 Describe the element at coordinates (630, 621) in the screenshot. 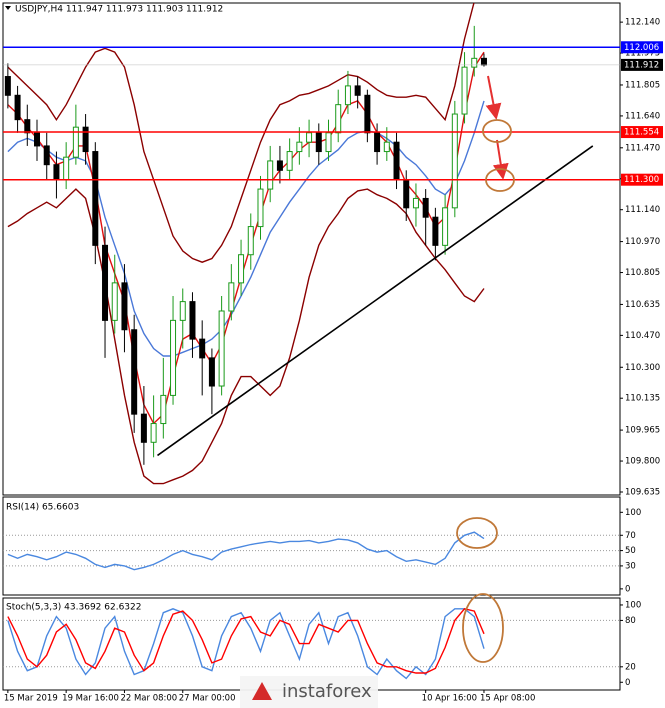

I see `y-tick-label: 80` at that location.